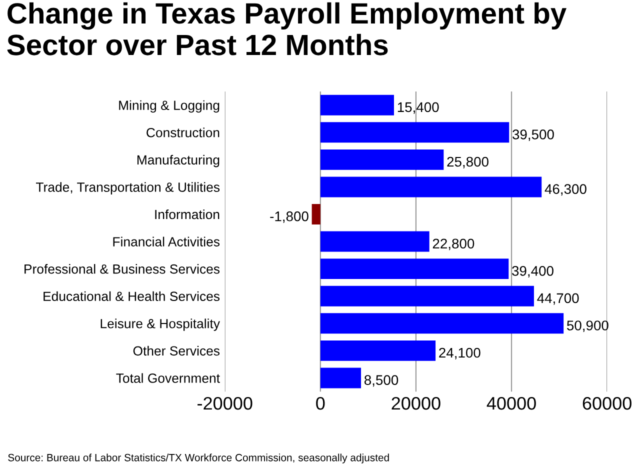 The width and height of the screenshot is (637, 469). I want to click on x-tick-label: 20000, so click(416, 403).